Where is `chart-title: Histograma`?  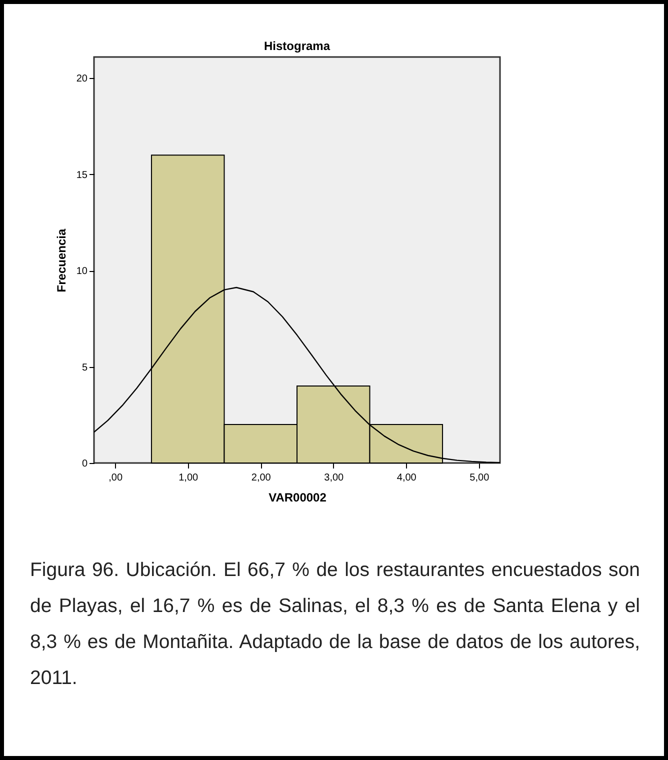 chart-title: Histograma is located at coordinates (297, 46).